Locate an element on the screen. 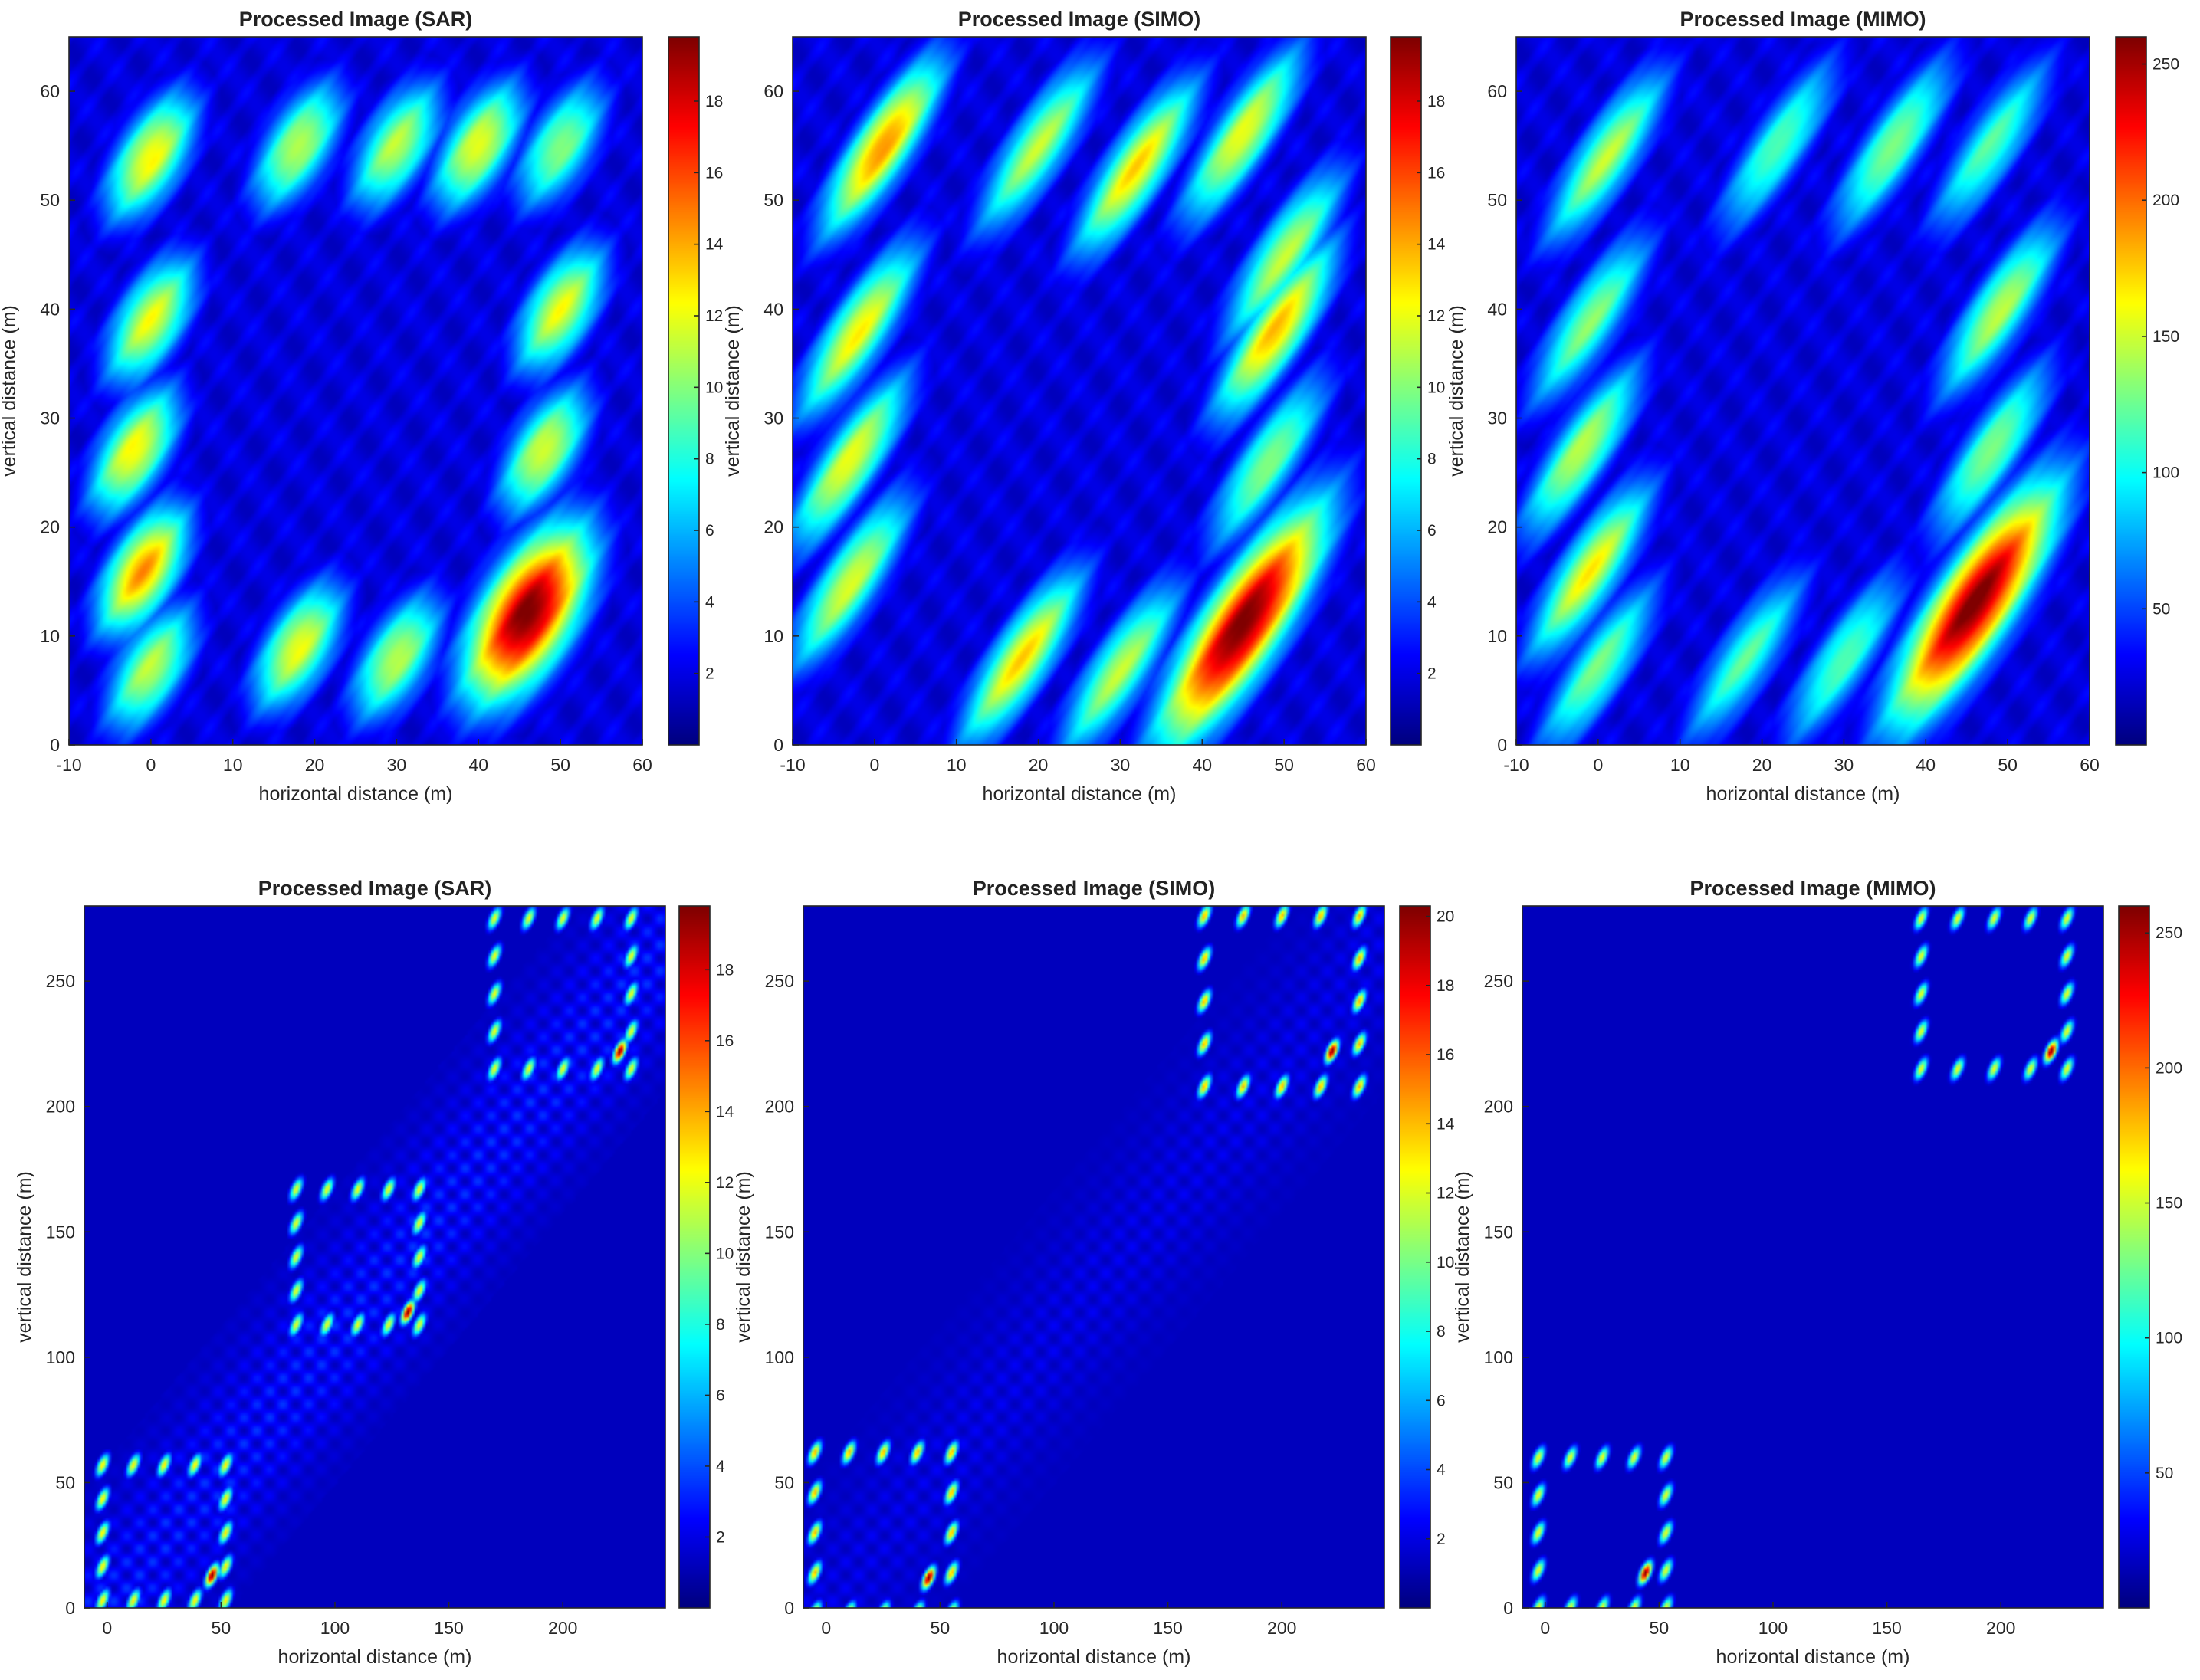 This screenshot has width=2200, height=1680. colorbar-tick-label: 50 is located at coordinates (2164, 1473).